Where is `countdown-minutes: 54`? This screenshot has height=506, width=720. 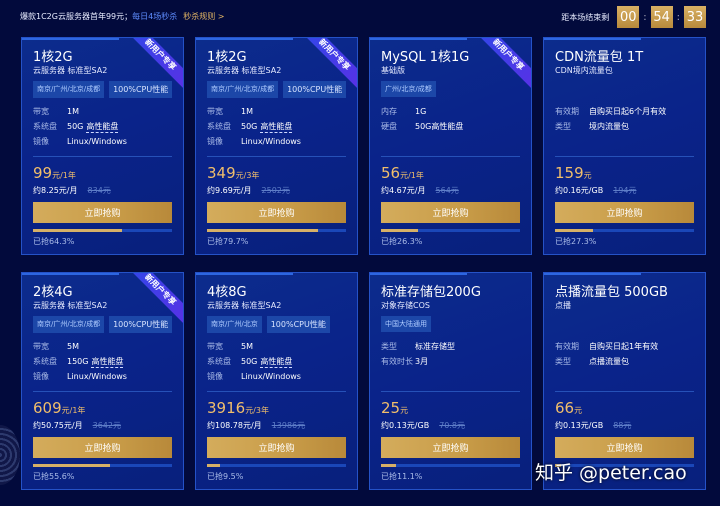
countdown-minutes: 54 is located at coordinates (661, 17).